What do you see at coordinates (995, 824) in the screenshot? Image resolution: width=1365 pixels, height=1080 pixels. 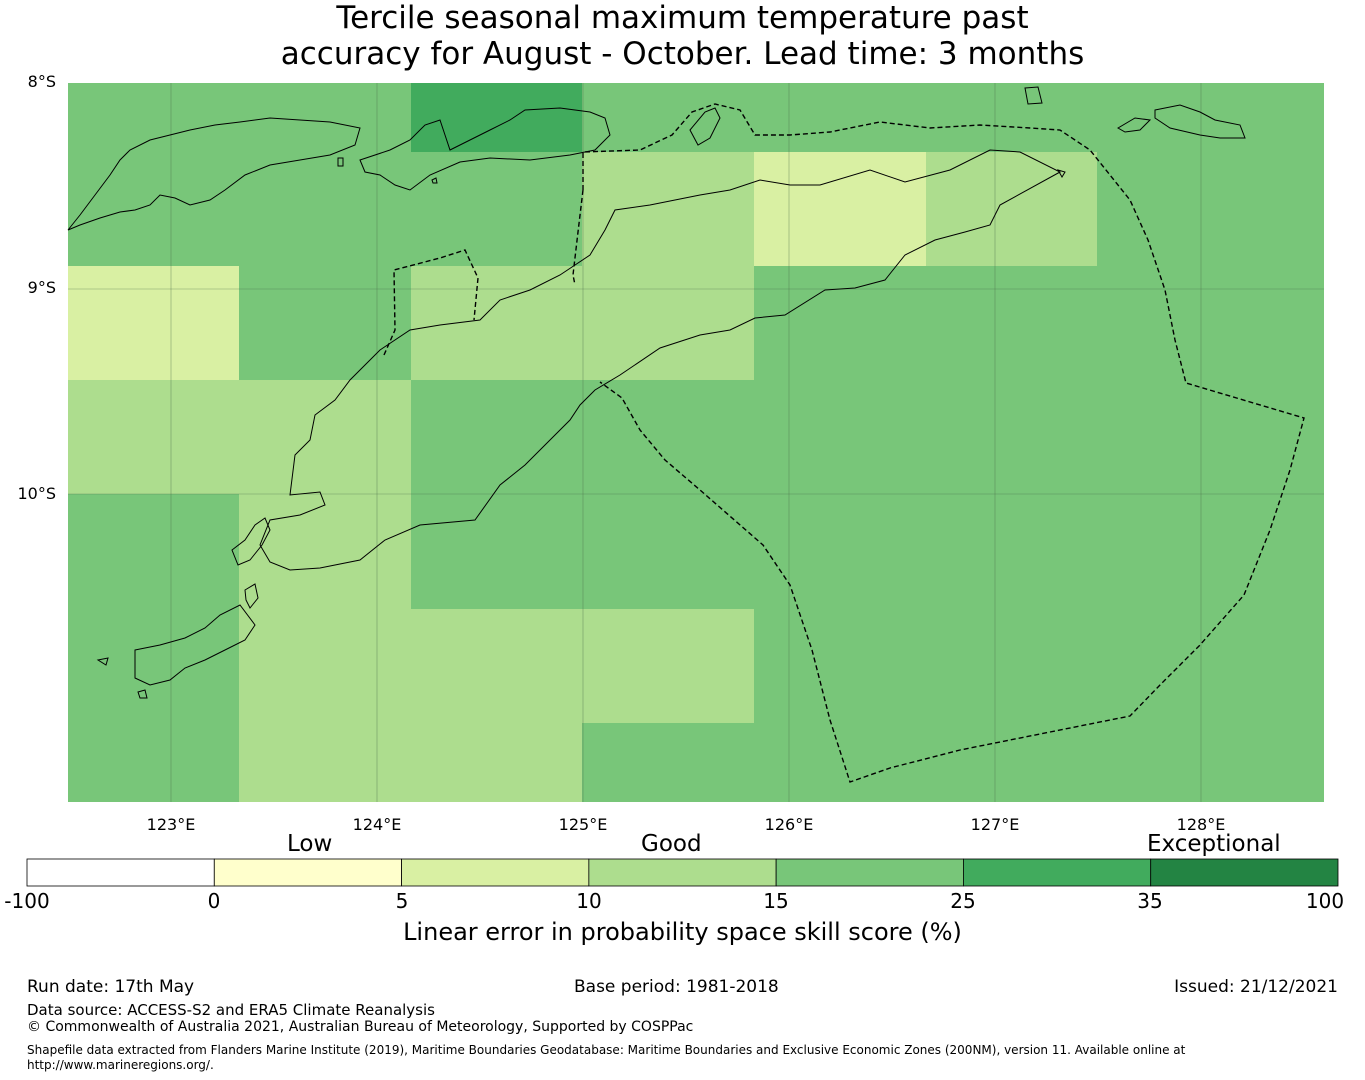 I see `lon-label-127e: 127°E` at bounding box center [995, 824].